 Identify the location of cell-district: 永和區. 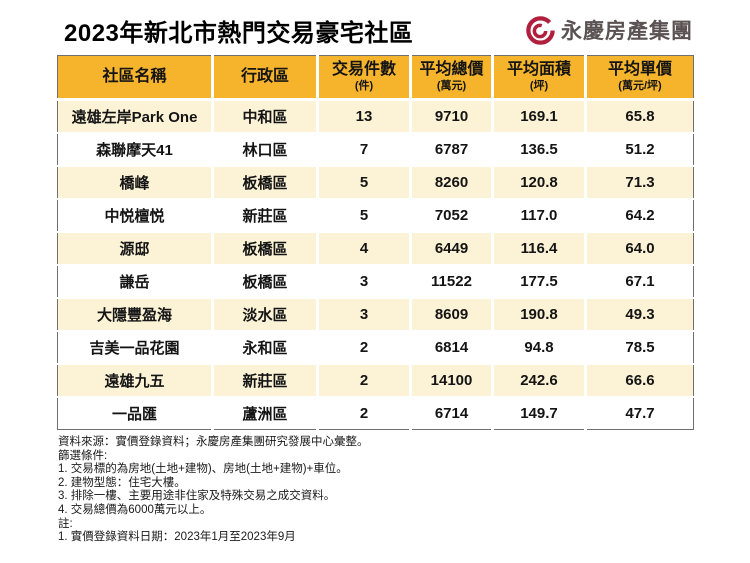
(264, 347).